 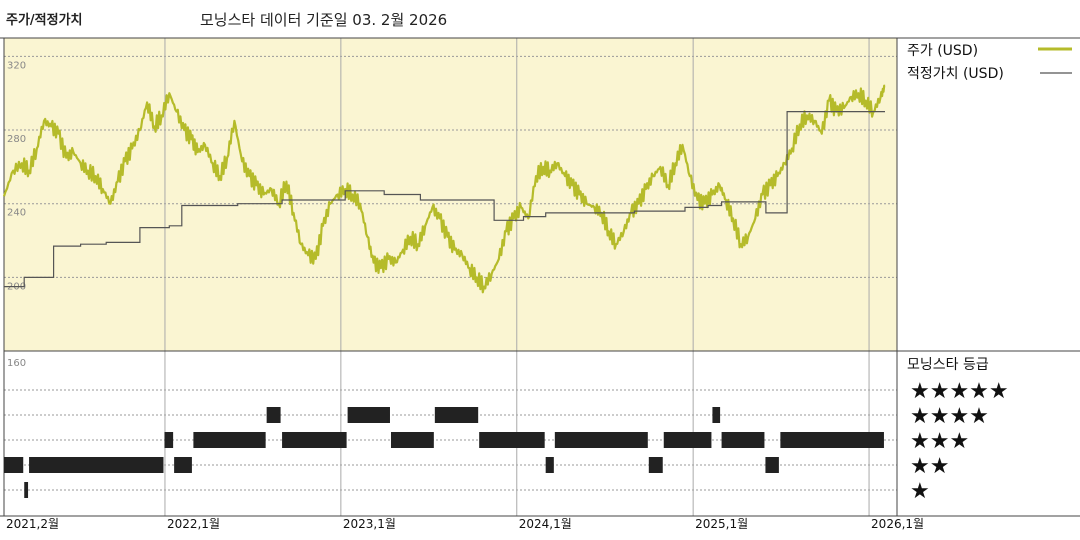 I want to click on legend-label-fair-value: 적정가치 (USD), so click(x=955, y=74).